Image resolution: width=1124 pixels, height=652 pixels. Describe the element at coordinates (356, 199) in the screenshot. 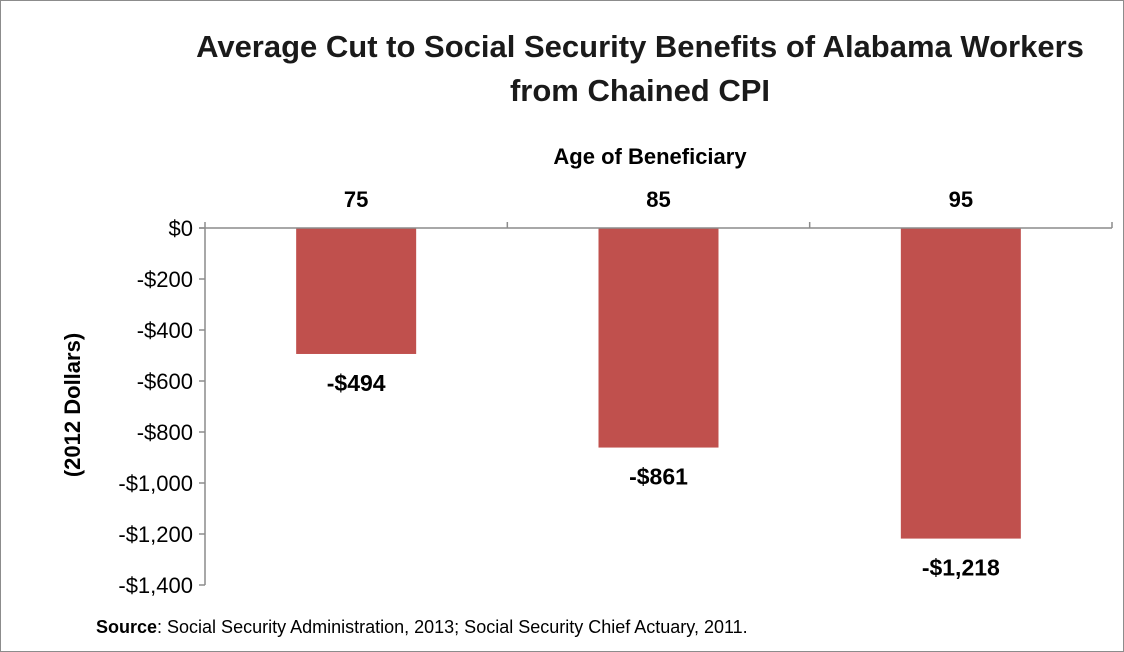

I see `x-tick-label: 75` at that location.